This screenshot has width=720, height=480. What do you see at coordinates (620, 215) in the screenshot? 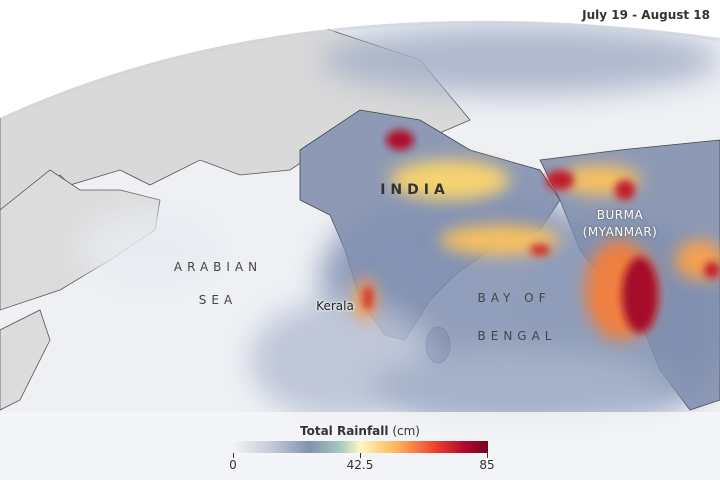
I see `label-burma-name: BURMA` at bounding box center [620, 215].